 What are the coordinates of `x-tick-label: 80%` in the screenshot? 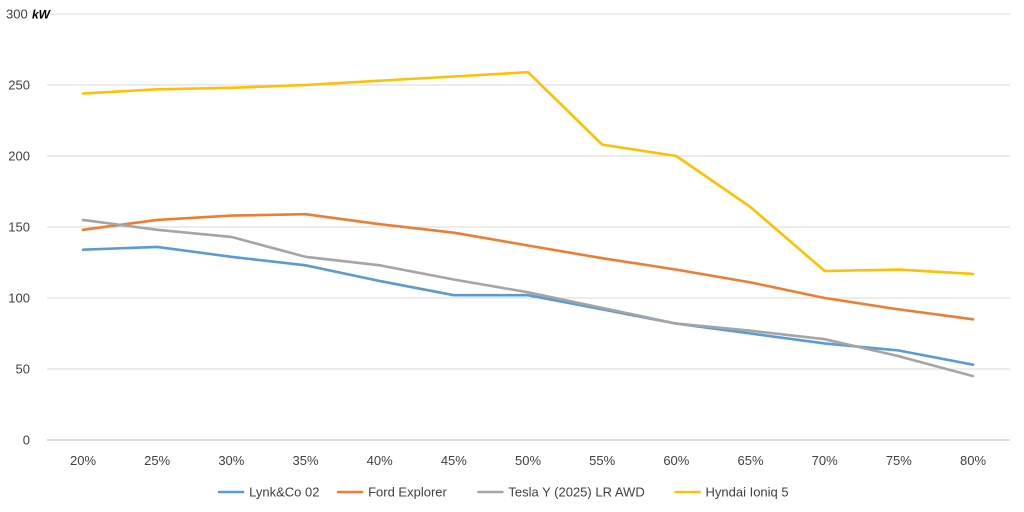 It's located at (973, 460).